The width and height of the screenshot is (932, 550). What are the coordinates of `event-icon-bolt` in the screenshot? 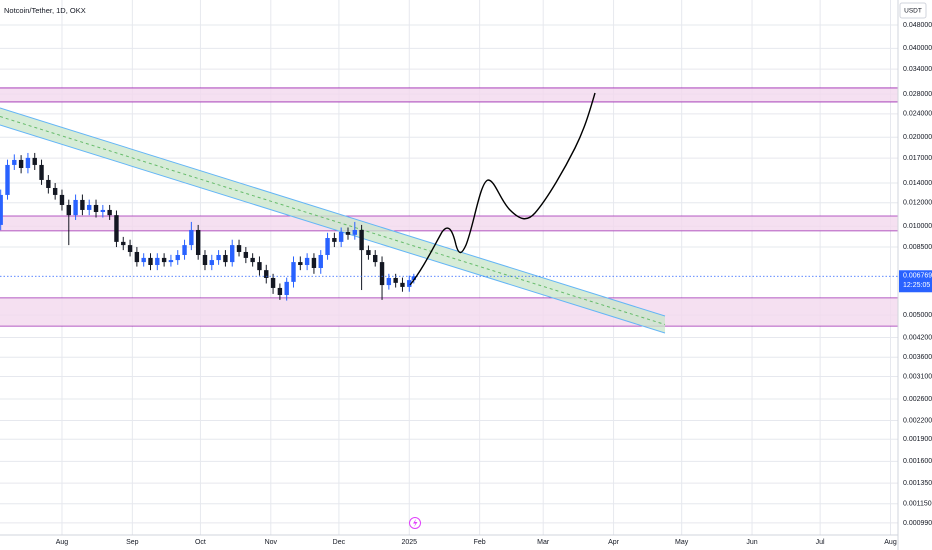 It's located at (415, 523).